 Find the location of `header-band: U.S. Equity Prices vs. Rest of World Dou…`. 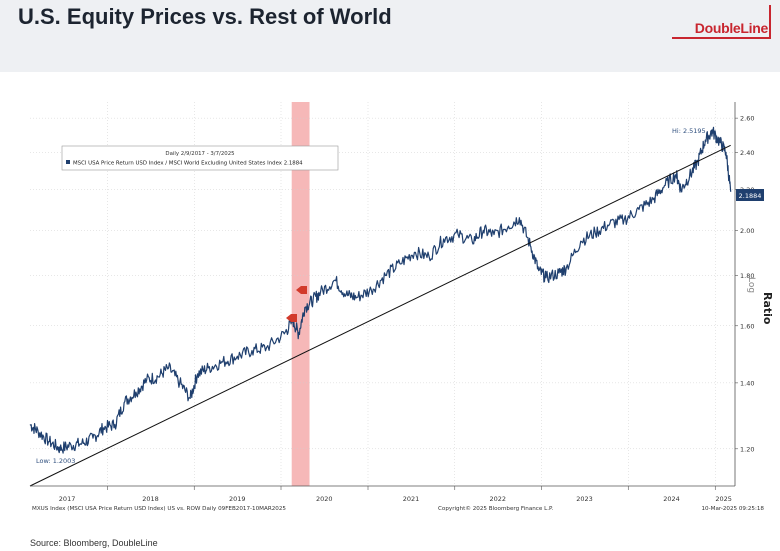

header-band: U.S. Equity Prices vs. Rest of World Dou… is located at coordinates (390, 36).